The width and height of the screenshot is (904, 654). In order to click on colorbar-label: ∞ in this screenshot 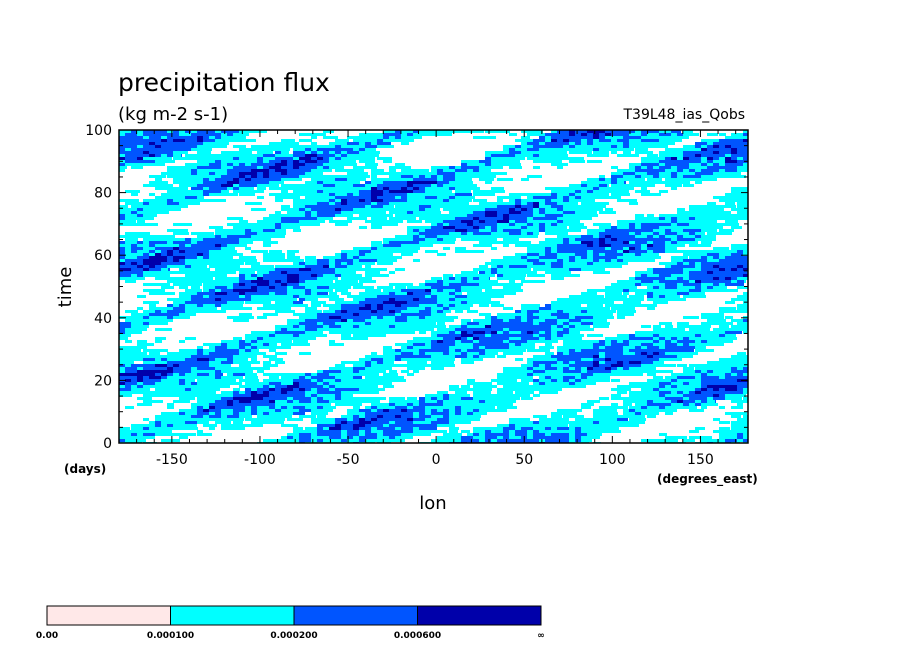, I will do `click(541, 636)`.